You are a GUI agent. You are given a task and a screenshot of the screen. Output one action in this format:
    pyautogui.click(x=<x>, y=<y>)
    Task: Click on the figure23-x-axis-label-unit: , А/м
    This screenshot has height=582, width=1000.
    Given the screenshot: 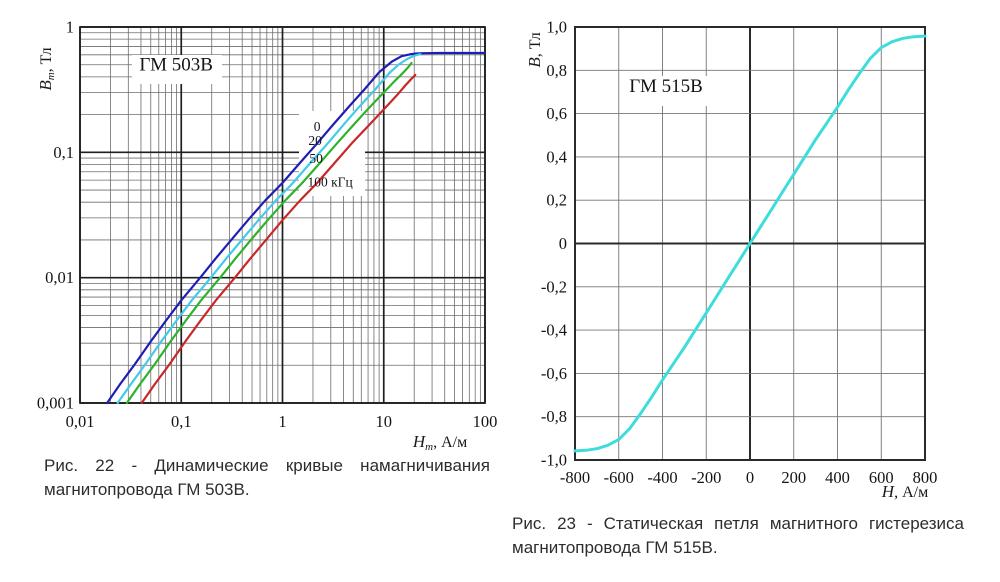 What is the action you would take?
    pyautogui.click(x=911, y=492)
    